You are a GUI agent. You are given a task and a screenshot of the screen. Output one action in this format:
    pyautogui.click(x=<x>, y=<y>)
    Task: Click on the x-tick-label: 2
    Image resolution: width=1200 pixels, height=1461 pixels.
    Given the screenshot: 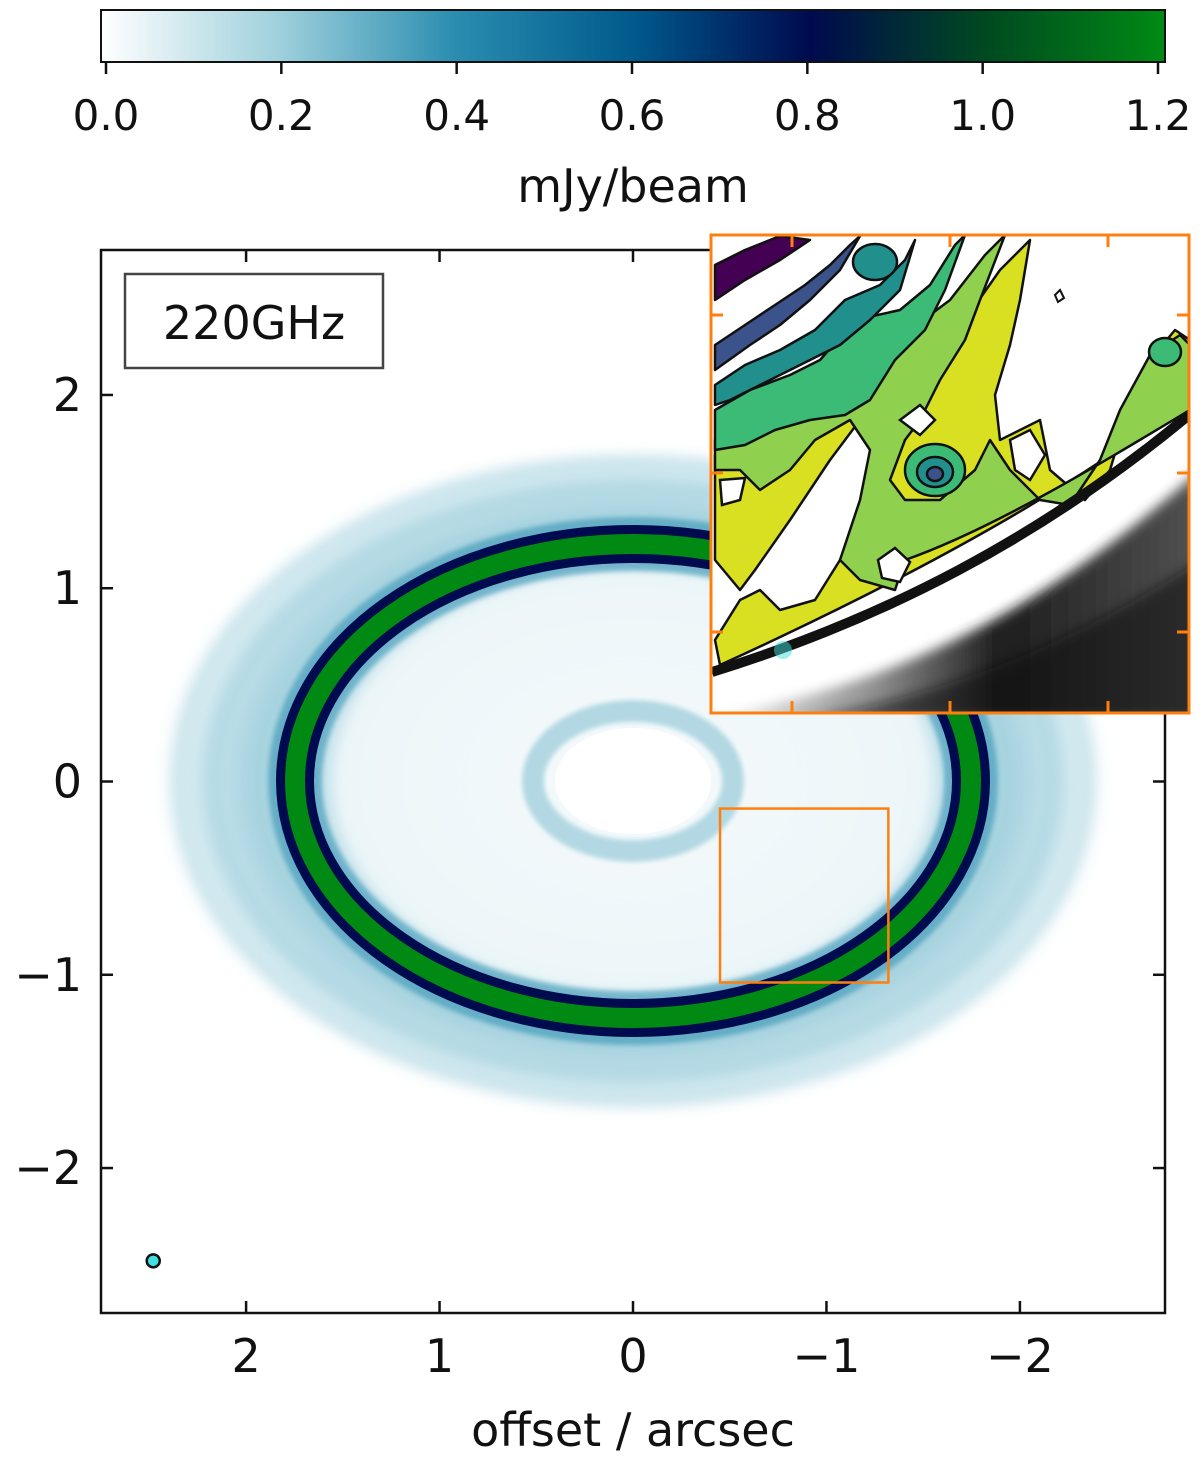 What is the action you would take?
    pyautogui.click(x=245, y=1356)
    